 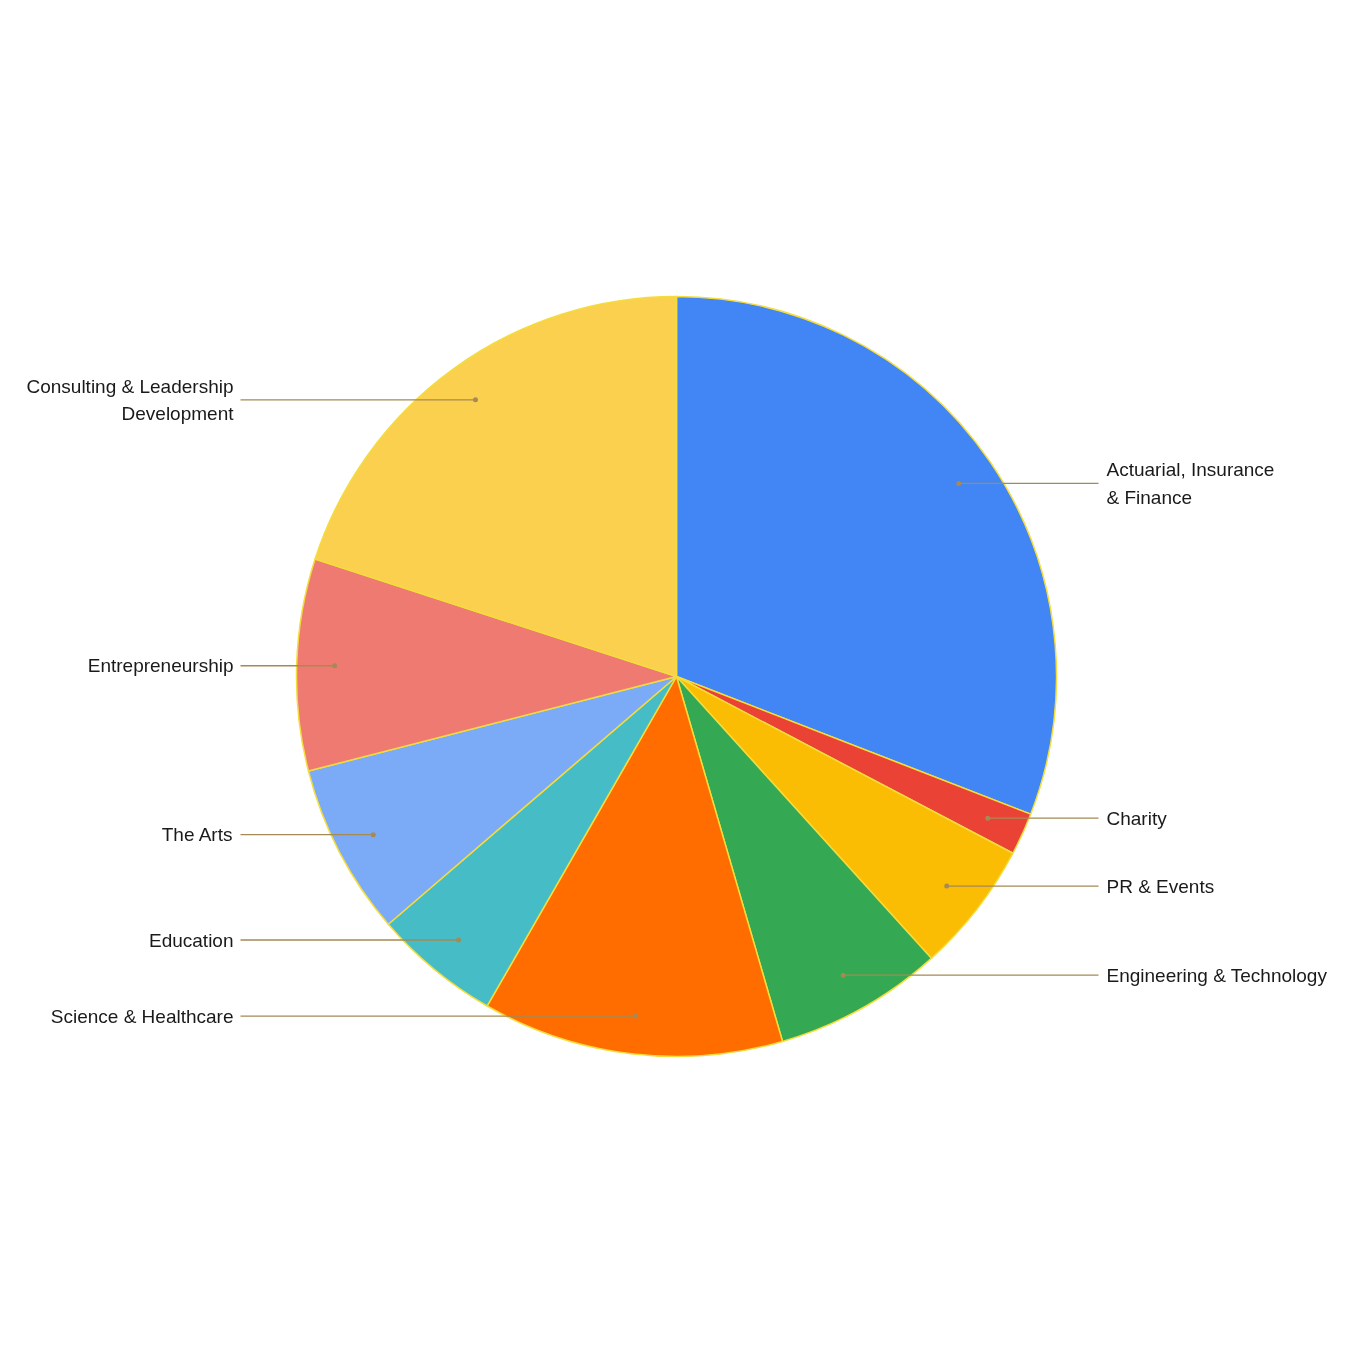 I want to click on slice-label: Charity, so click(x=1137, y=818).